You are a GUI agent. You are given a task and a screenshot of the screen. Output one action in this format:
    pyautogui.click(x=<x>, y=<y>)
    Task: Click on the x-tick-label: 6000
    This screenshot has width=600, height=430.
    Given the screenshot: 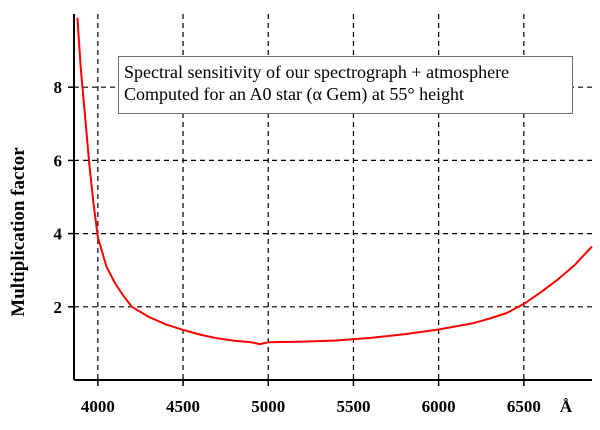 What is the action you would take?
    pyautogui.click(x=439, y=406)
    